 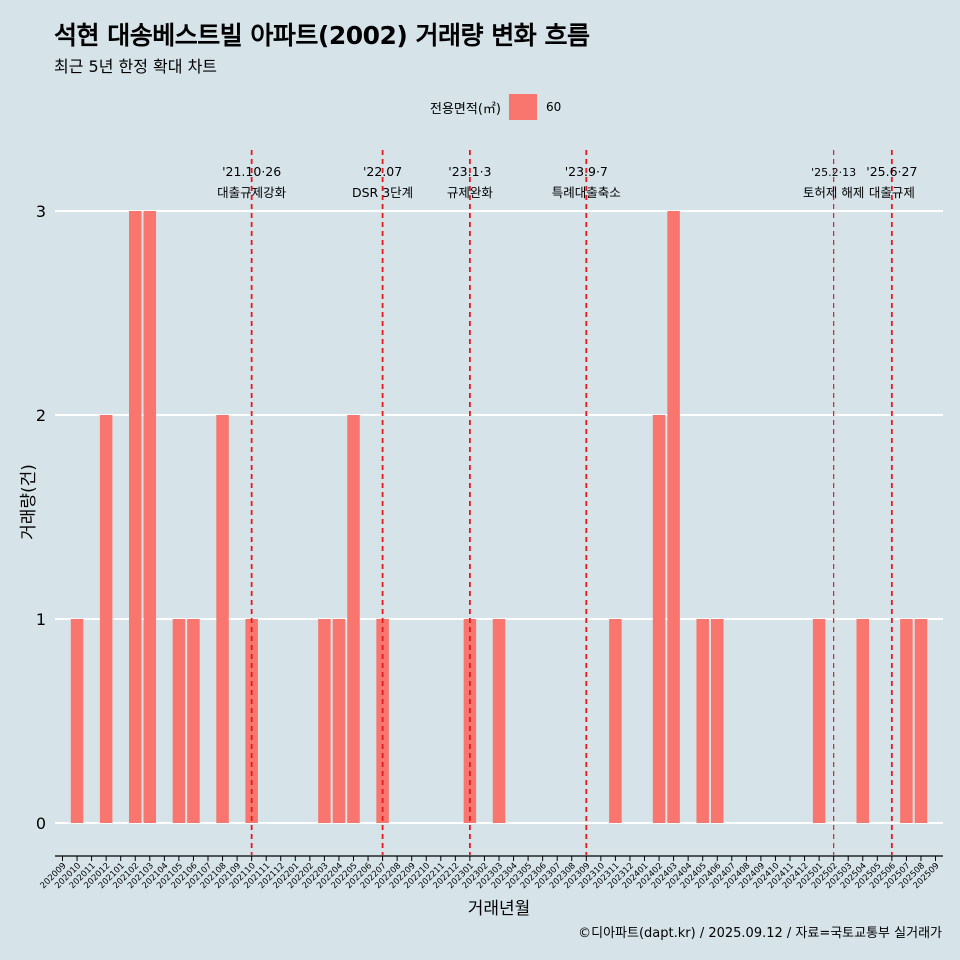 What do you see at coordinates (382, 192) in the screenshot?
I see `event-name-label: DSR 3단계` at bounding box center [382, 192].